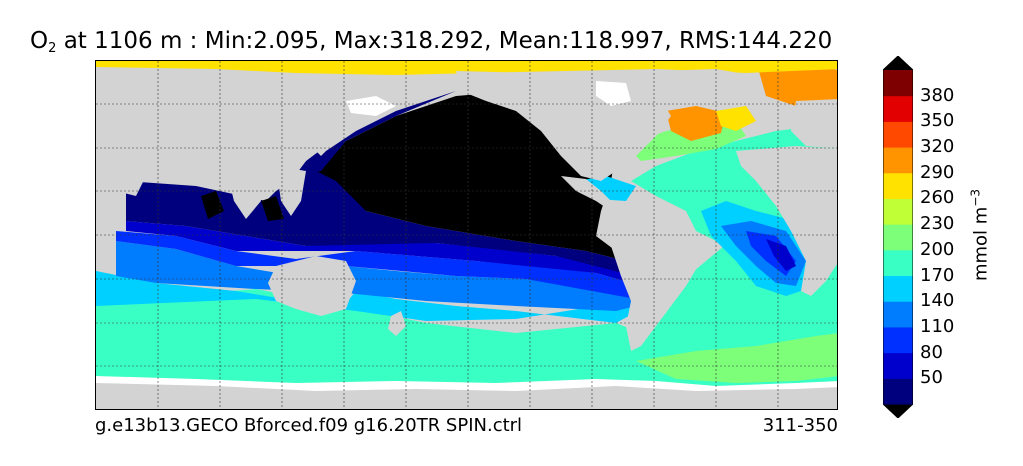 The height and width of the screenshot is (466, 1023). What do you see at coordinates (378, 133) in the screenshot?
I see `north-pacific-rim` at bounding box center [378, 133].